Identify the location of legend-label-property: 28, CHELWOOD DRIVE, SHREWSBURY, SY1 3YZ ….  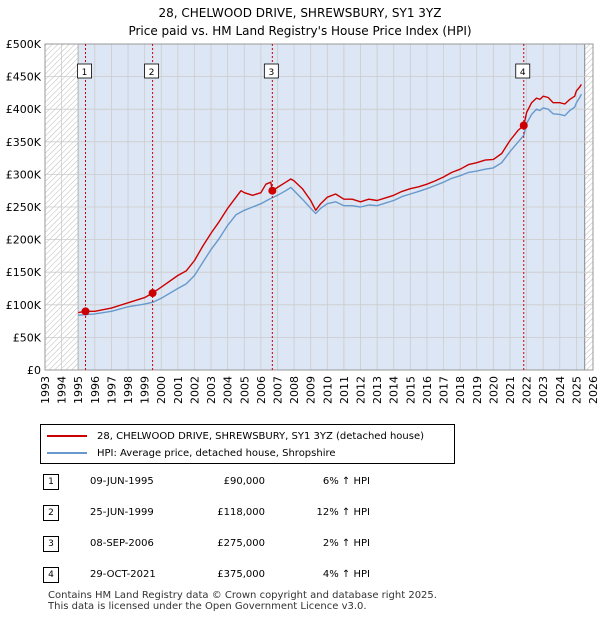
(261, 436).